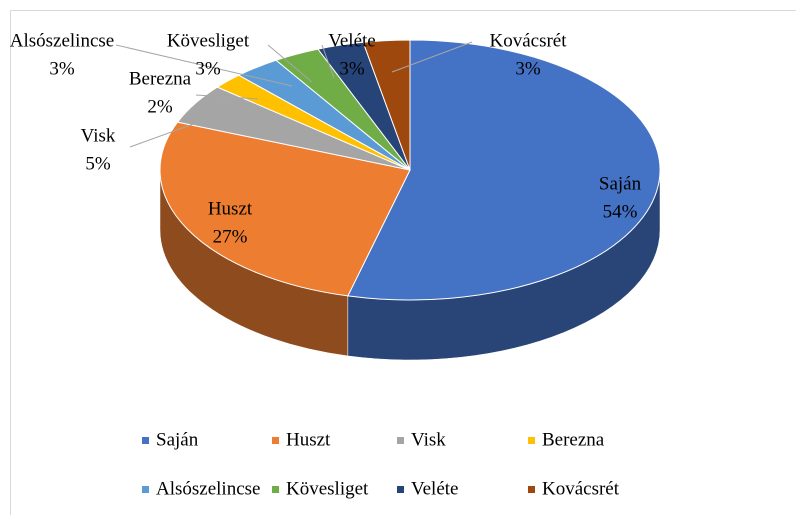 This screenshot has height=515, width=796. Describe the element at coordinates (528, 40) in the screenshot. I see `data-label-name: Kovácsrét` at that location.